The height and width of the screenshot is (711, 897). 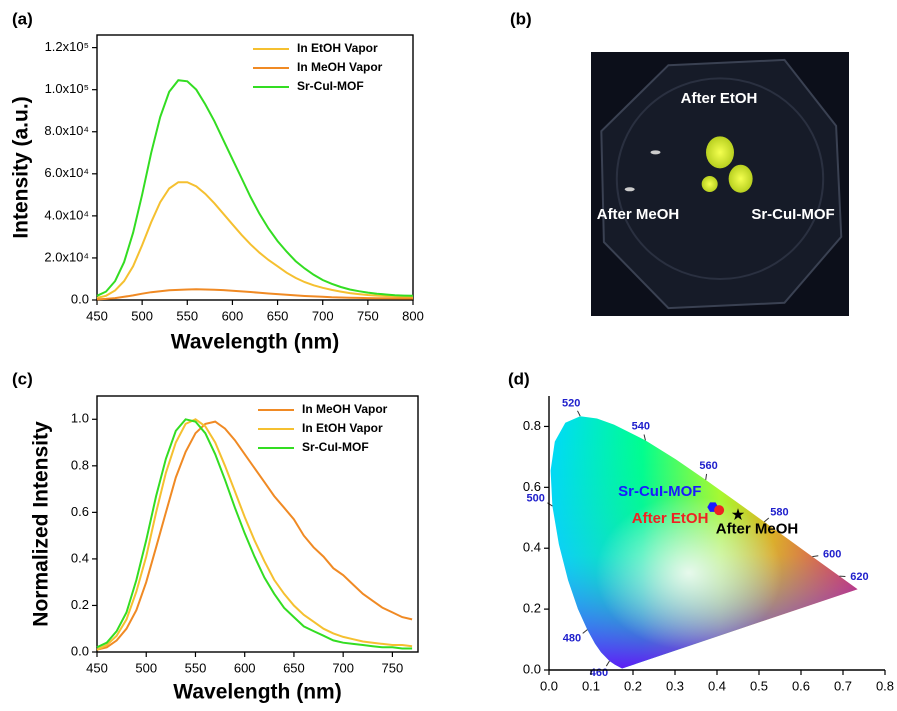 I want to click on x-tick-label: 0.3, so click(x=675, y=685).